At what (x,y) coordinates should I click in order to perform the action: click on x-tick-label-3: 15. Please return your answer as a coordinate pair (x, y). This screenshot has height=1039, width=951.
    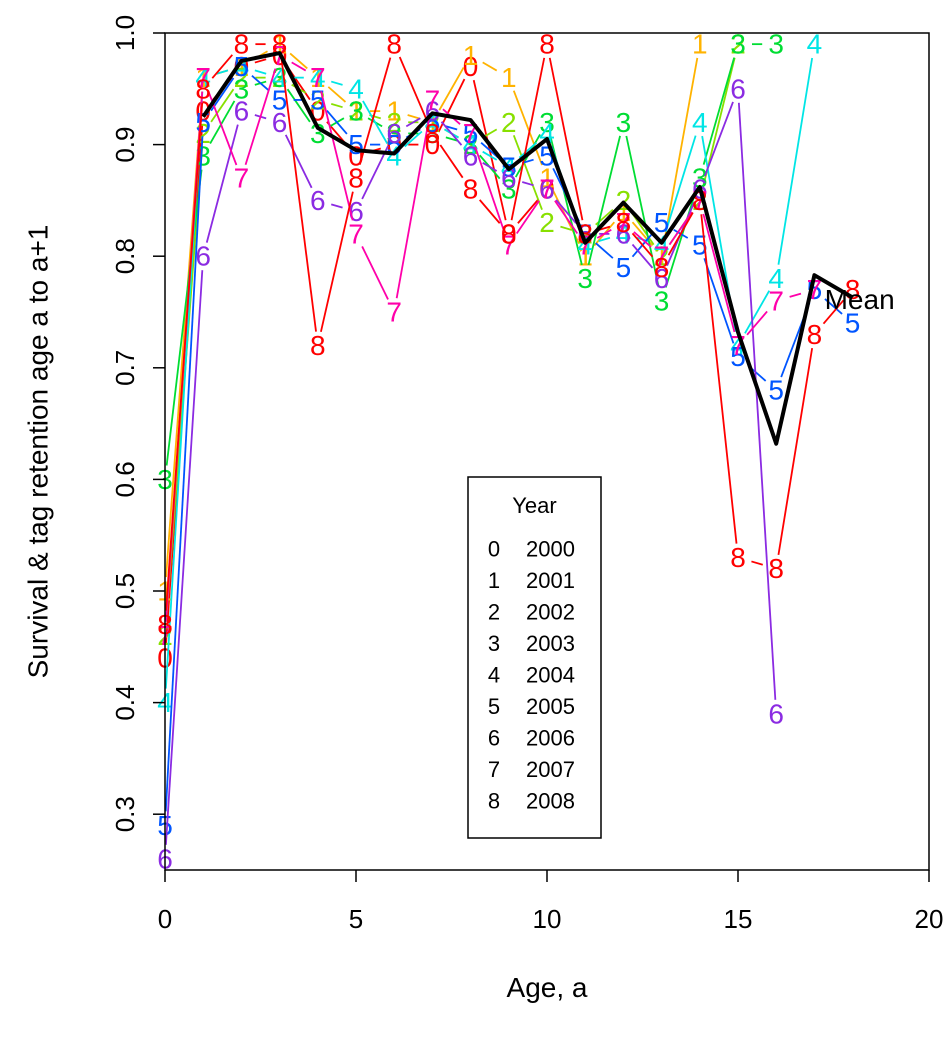
    Looking at the image, I should click on (738, 919).